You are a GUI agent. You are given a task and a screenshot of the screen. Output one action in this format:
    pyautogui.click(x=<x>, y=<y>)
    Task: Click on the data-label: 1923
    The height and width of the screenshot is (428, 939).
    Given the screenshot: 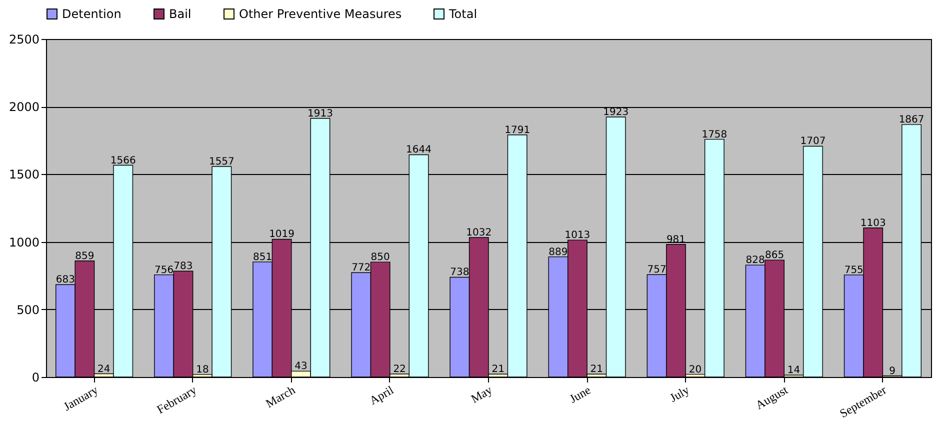 What is the action you would take?
    pyautogui.click(x=616, y=112)
    